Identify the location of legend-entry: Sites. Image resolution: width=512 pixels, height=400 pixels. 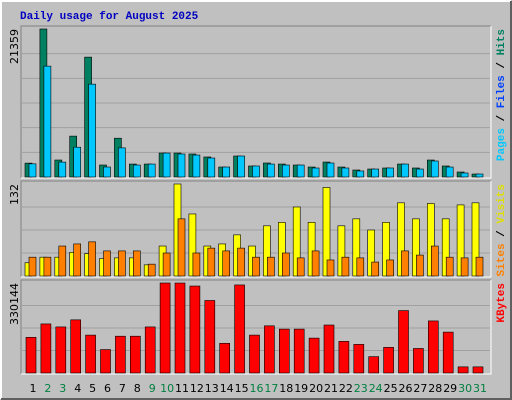
(502, 259).